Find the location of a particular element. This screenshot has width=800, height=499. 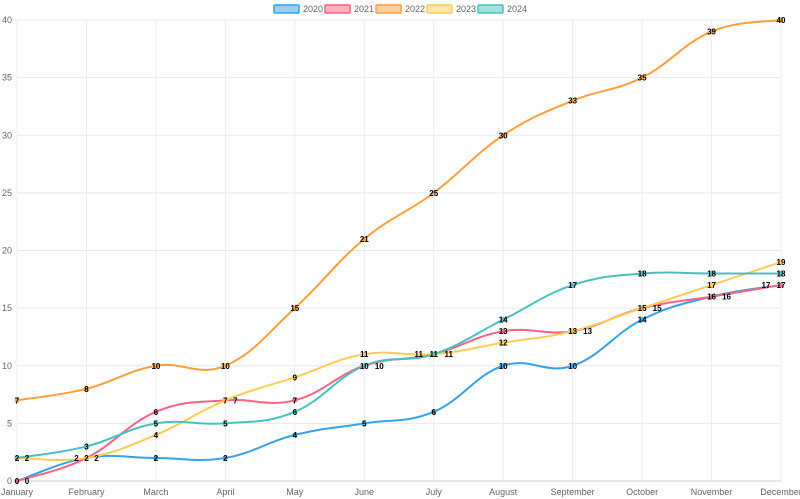

x-tick-label: July is located at coordinates (434, 492).